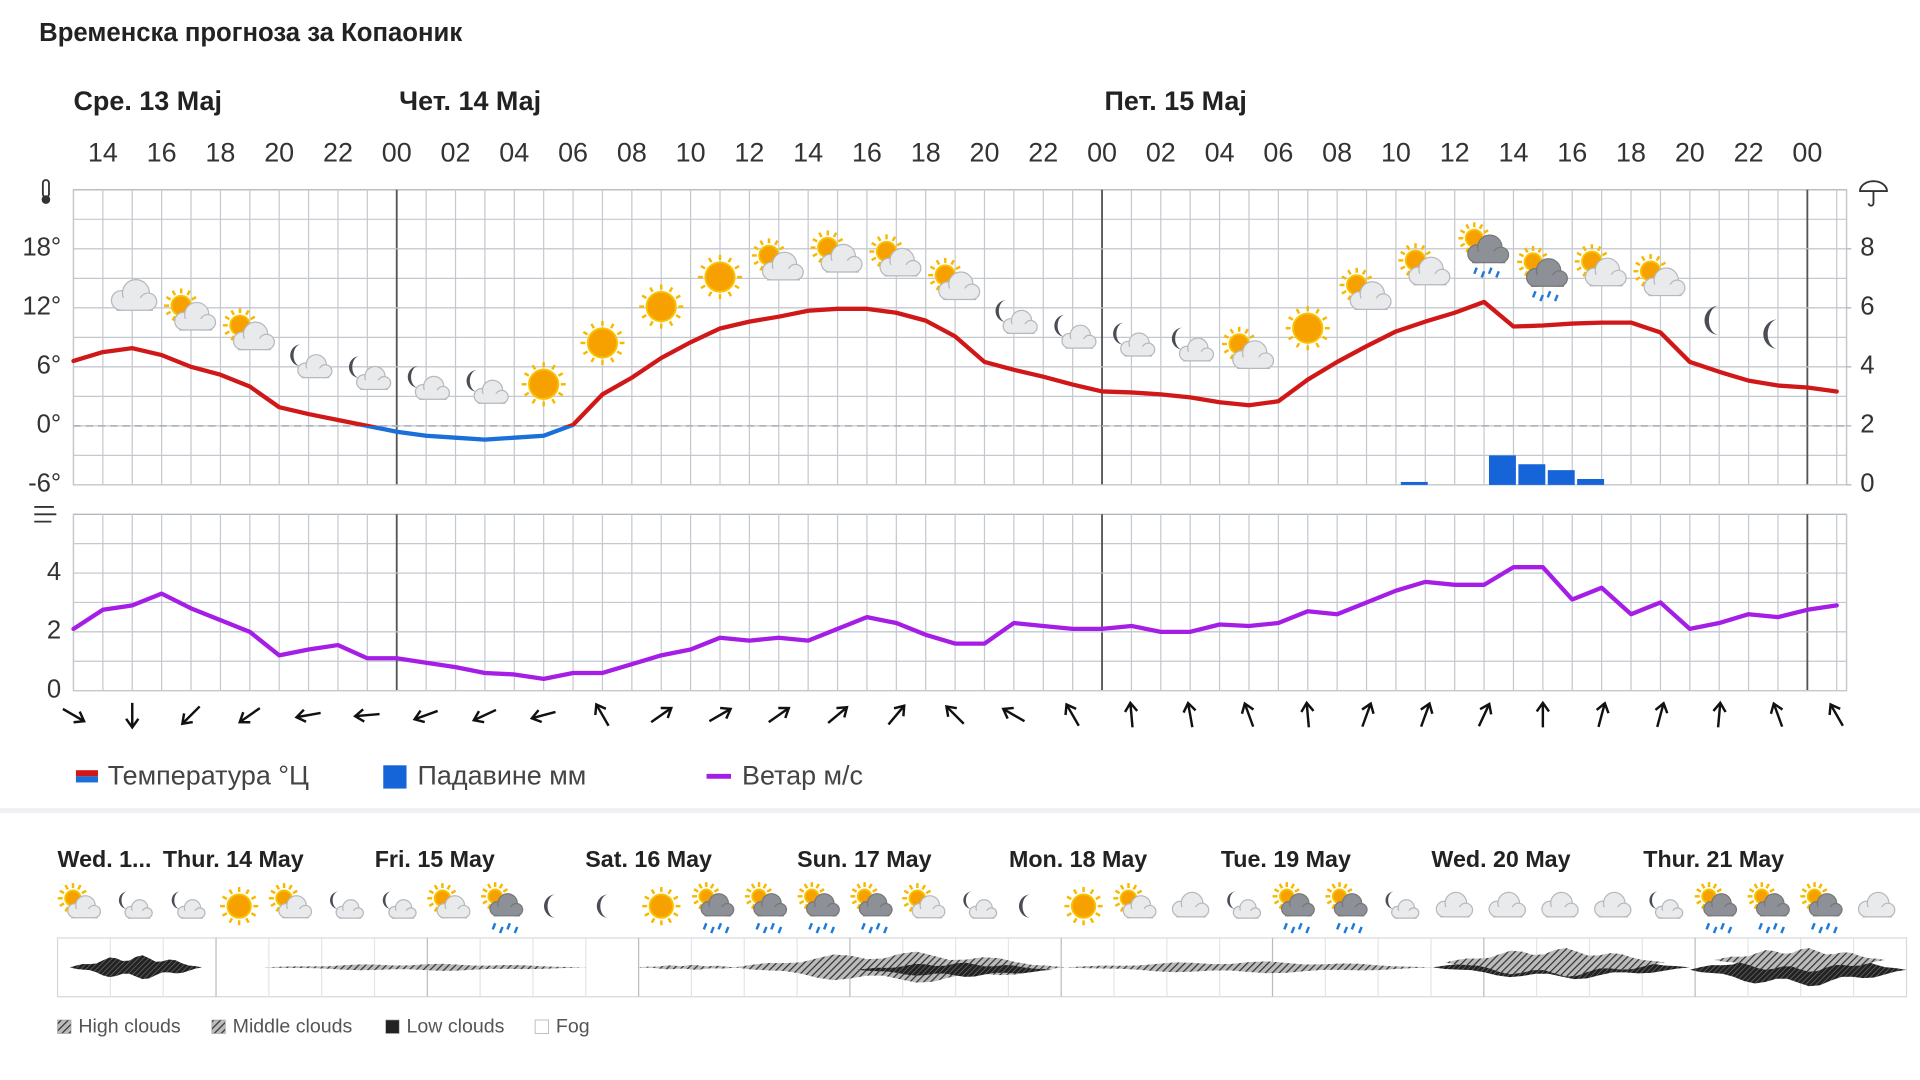  I want to click on cloud-layer, so click(955, 969).